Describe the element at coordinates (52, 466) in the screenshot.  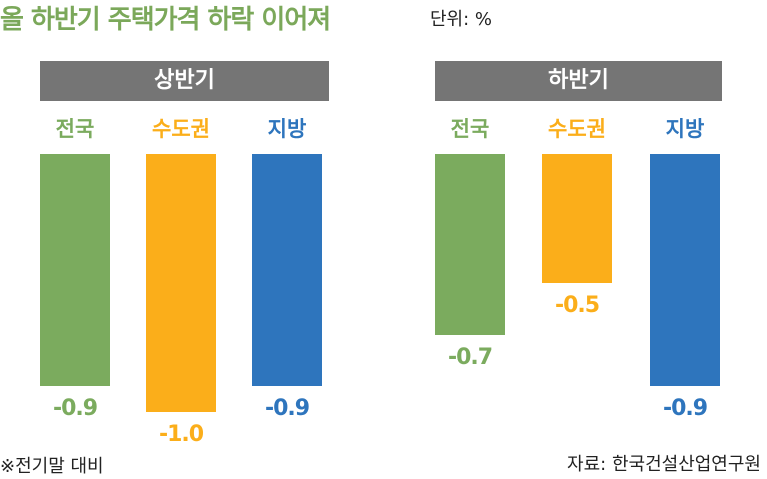
I see `footnote: ※전기말 대비` at that location.